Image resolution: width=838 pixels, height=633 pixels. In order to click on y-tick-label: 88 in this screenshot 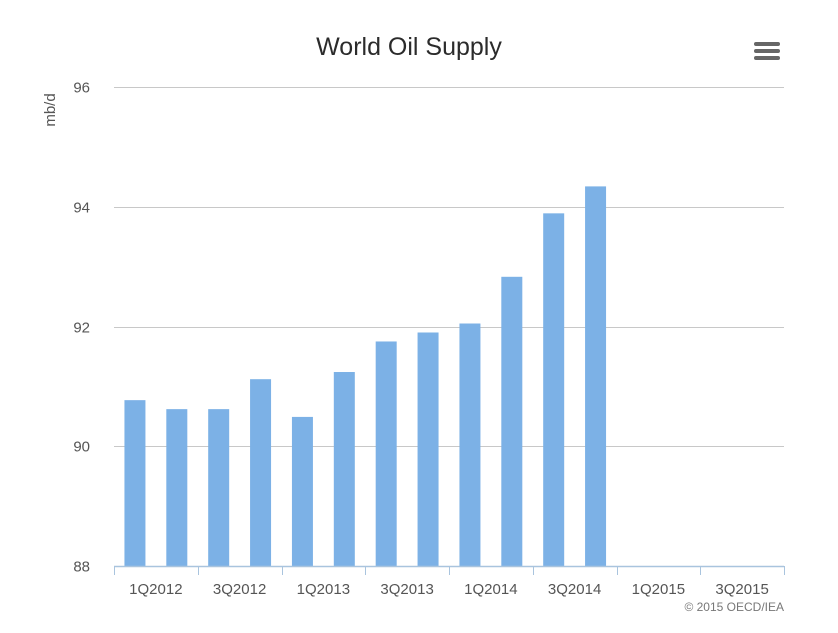, I will do `click(81, 567)`.